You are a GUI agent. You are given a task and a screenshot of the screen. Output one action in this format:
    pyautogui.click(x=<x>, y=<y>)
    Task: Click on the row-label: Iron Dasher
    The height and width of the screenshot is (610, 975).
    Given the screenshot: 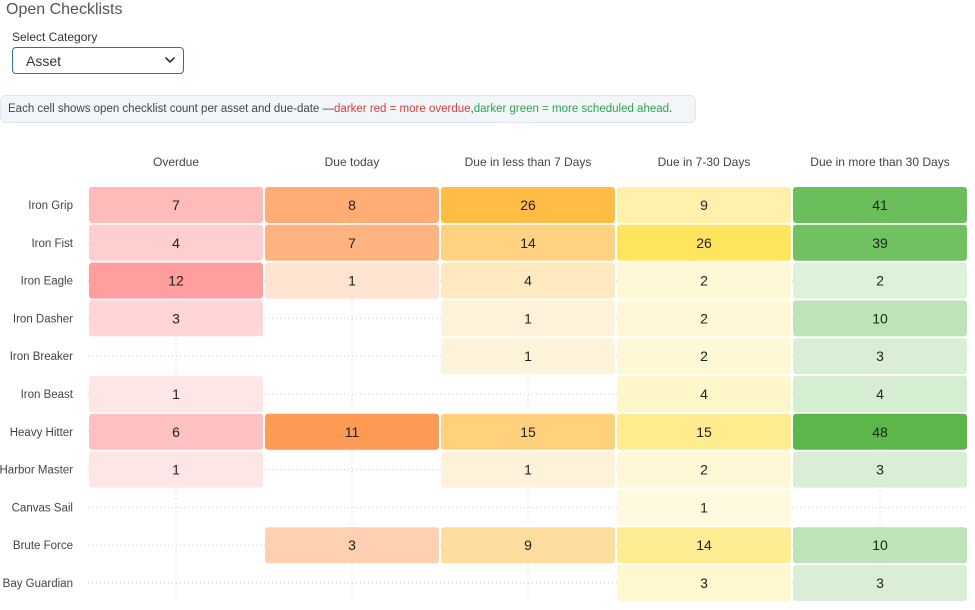 What is the action you would take?
    pyautogui.click(x=43, y=319)
    